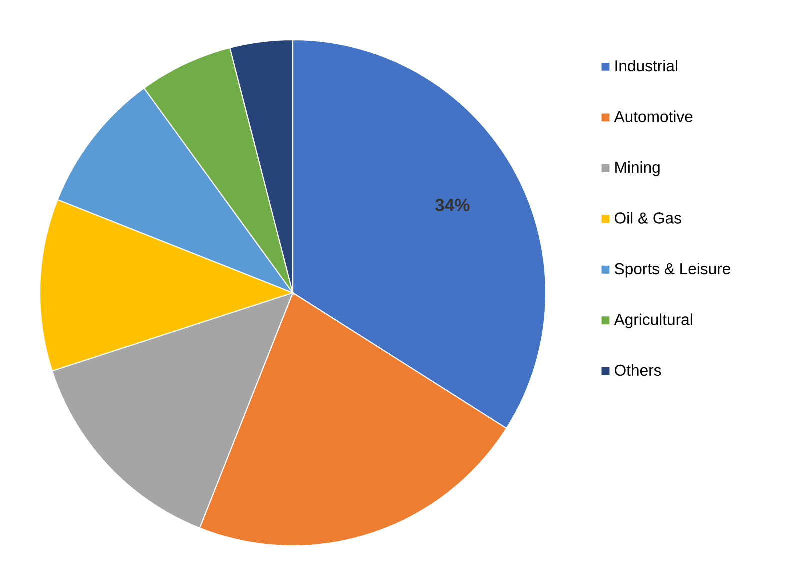 This screenshot has height=570, width=800. What do you see at coordinates (638, 169) in the screenshot?
I see `legend-label: Mining` at bounding box center [638, 169].